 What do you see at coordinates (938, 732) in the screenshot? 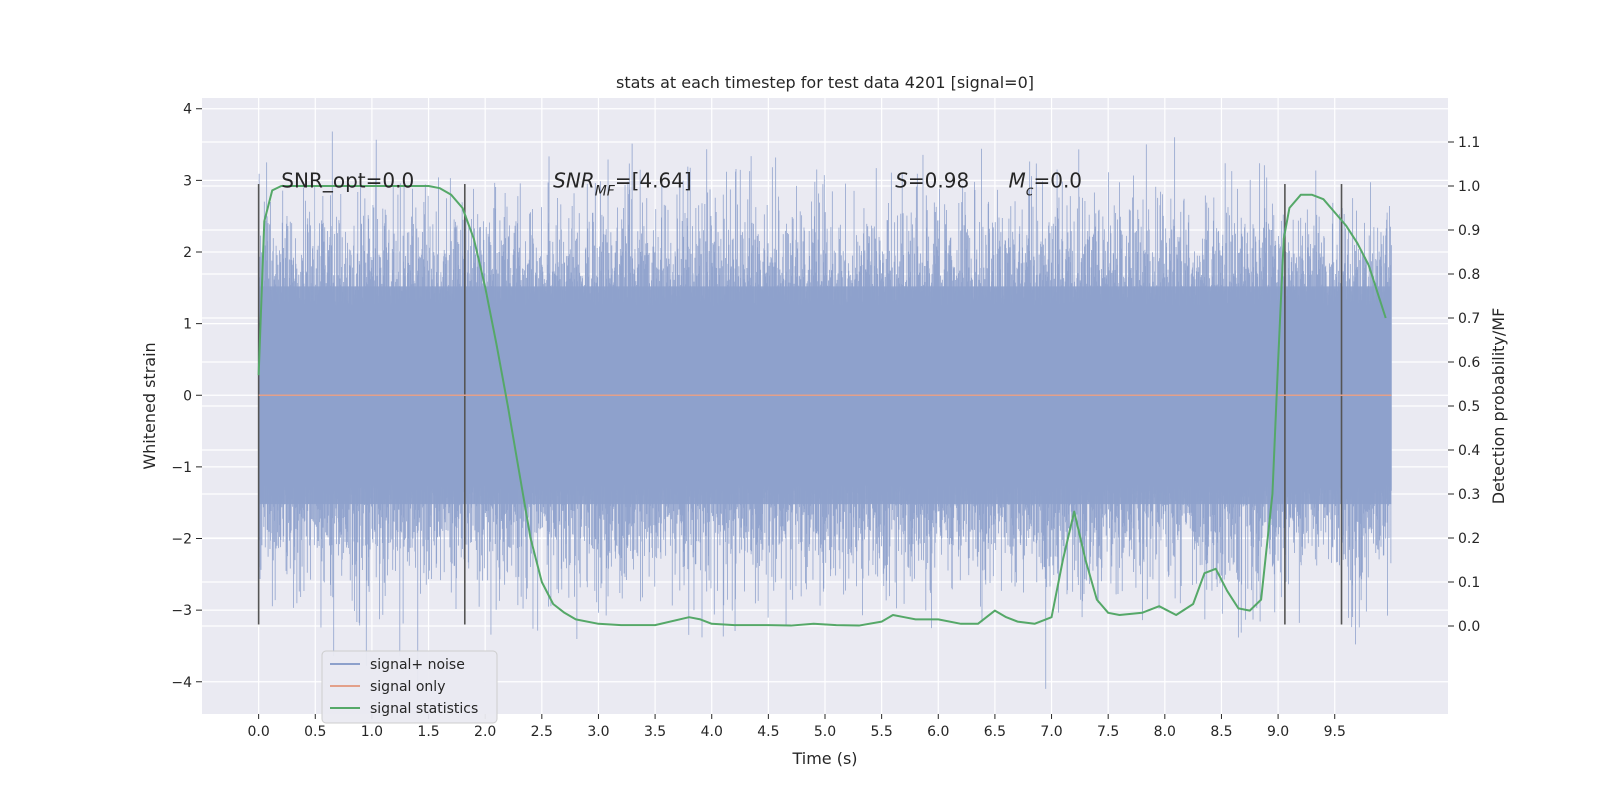
I see `x-tick-label-12: 6.0` at bounding box center [938, 732].